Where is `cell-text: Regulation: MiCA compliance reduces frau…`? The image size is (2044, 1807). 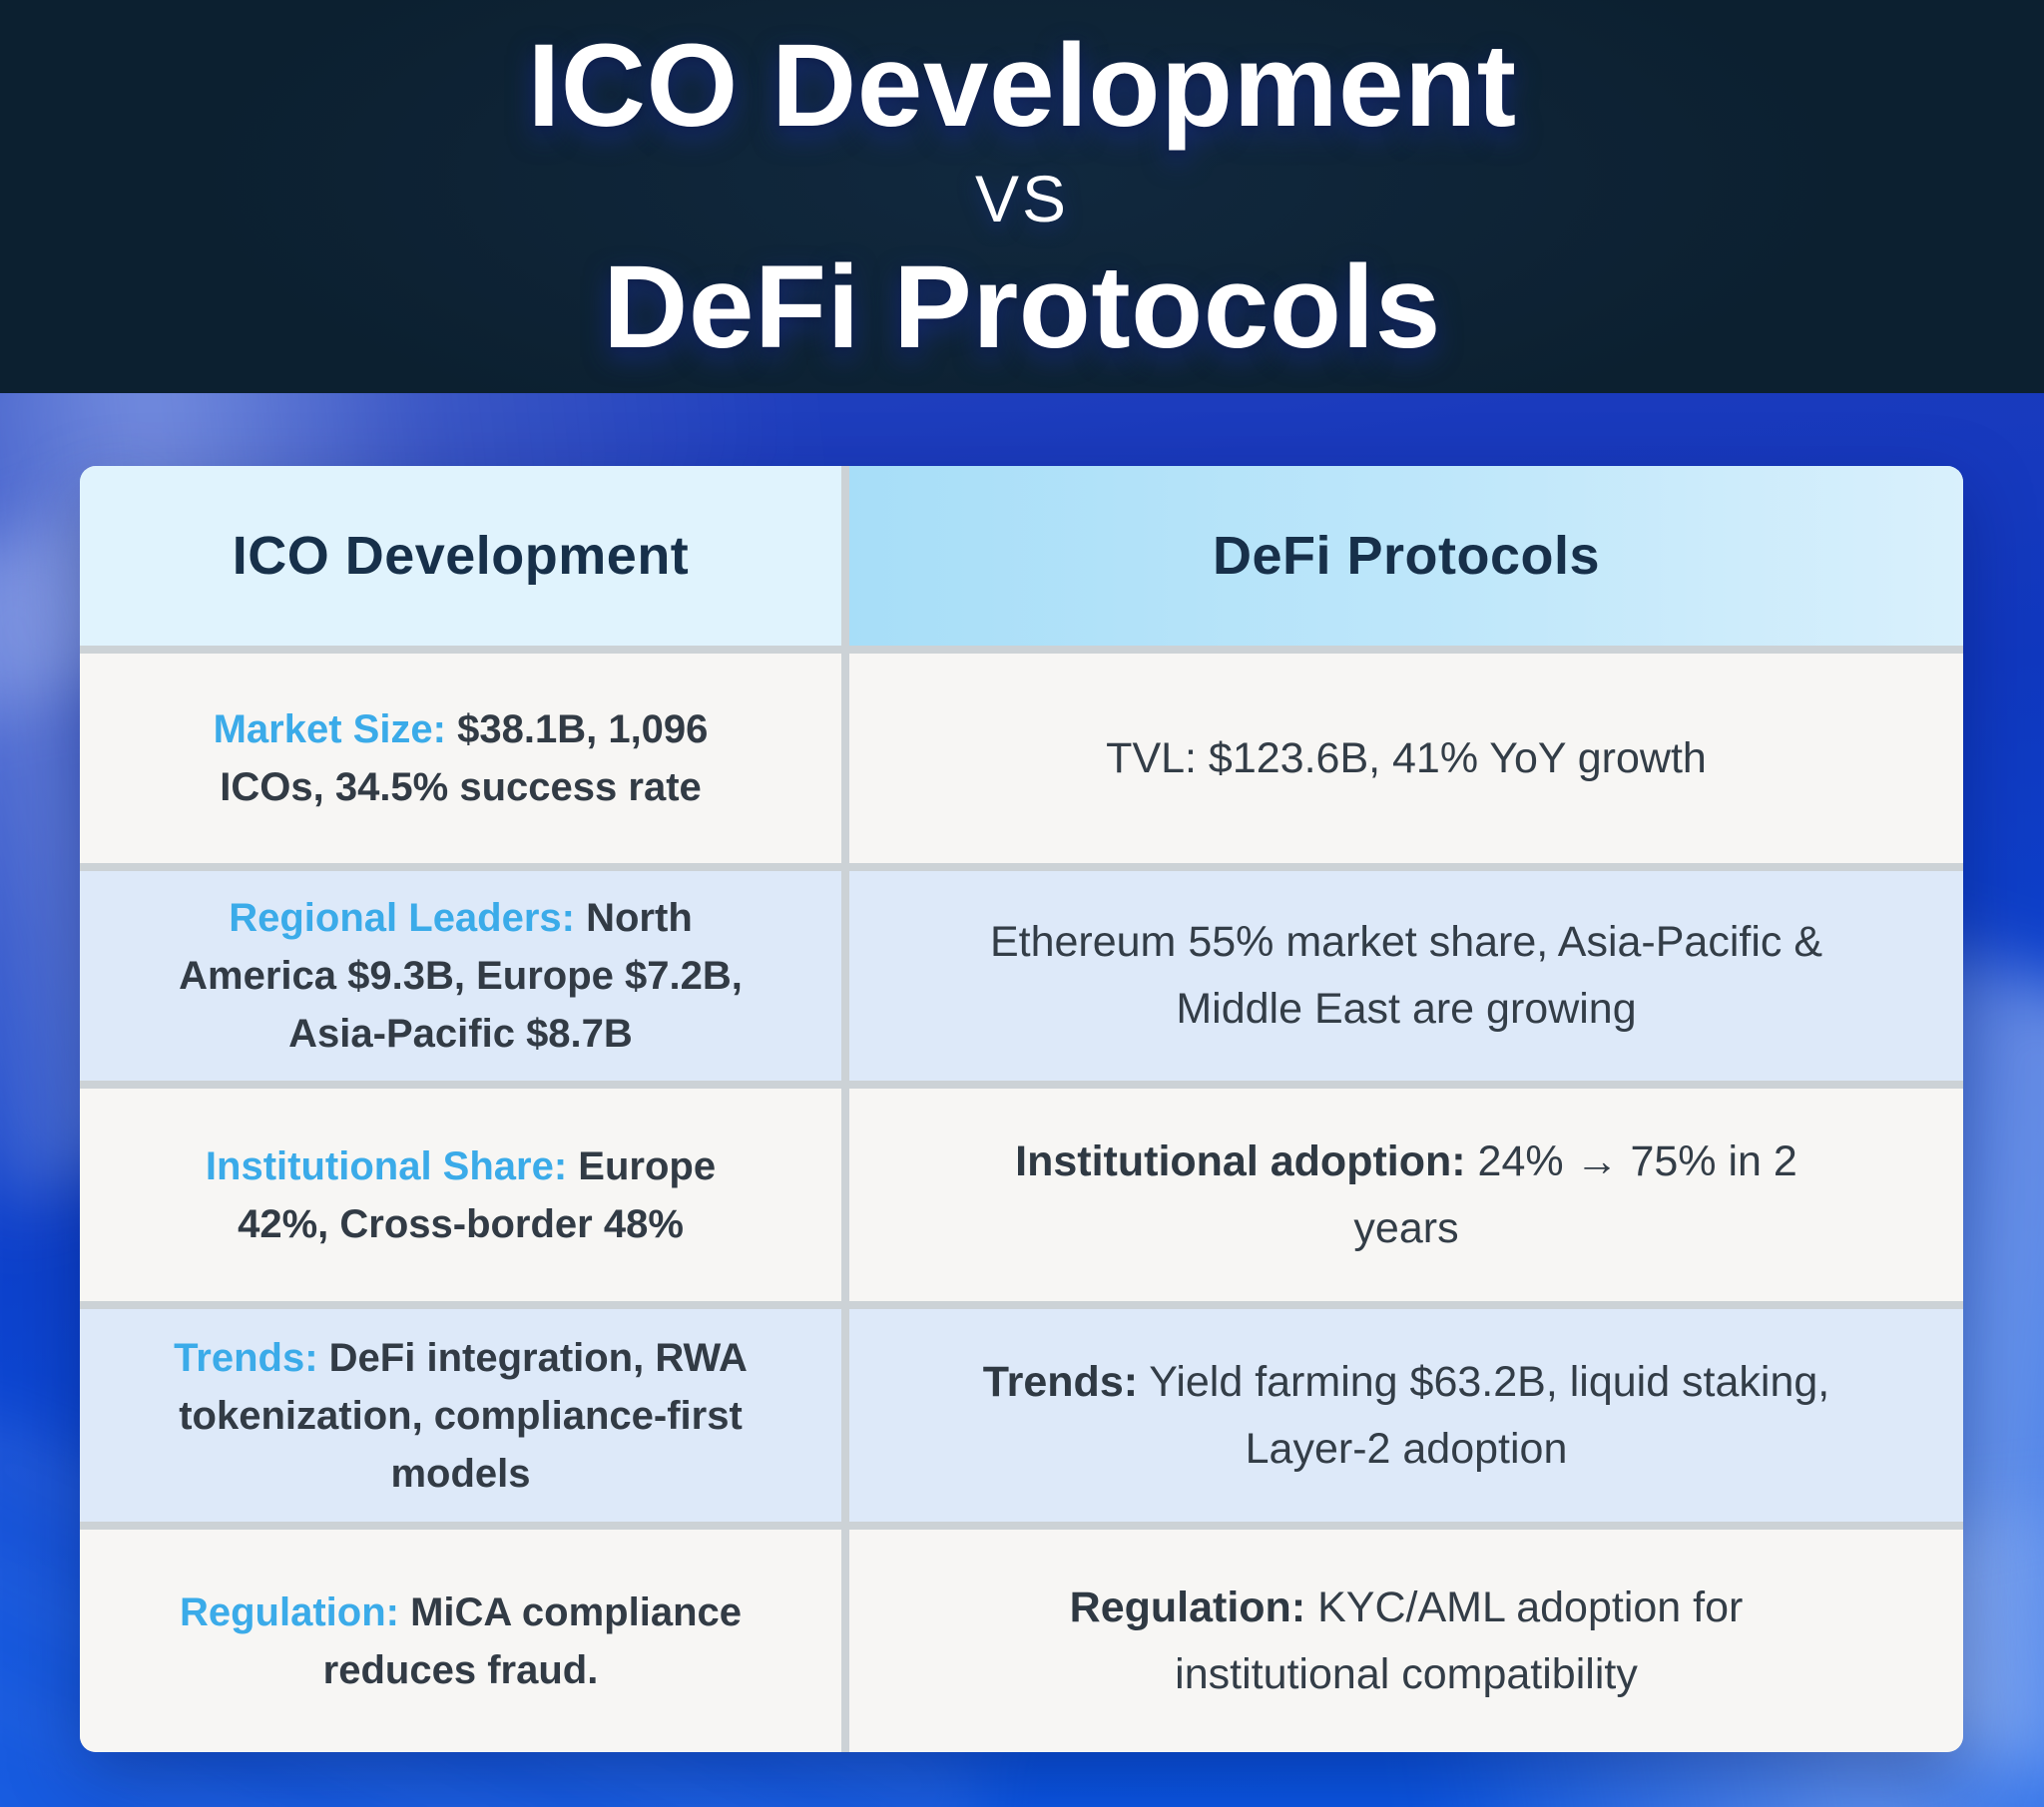
cell-text: Regulation: MiCA compliance reduces frau… is located at coordinates (460, 1641).